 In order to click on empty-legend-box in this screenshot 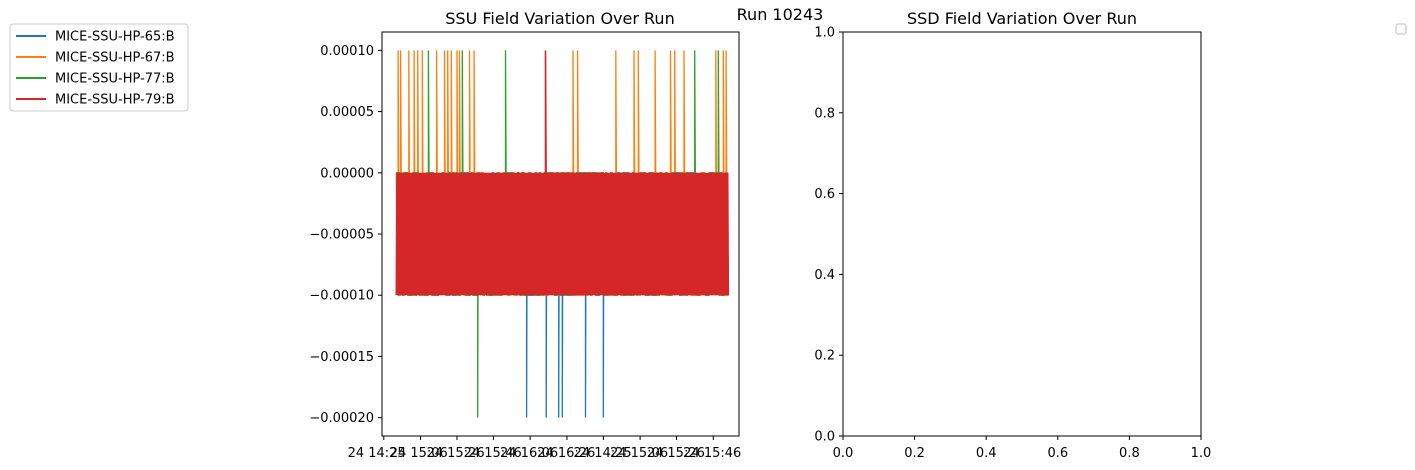, I will do `click(1401, 29)`.